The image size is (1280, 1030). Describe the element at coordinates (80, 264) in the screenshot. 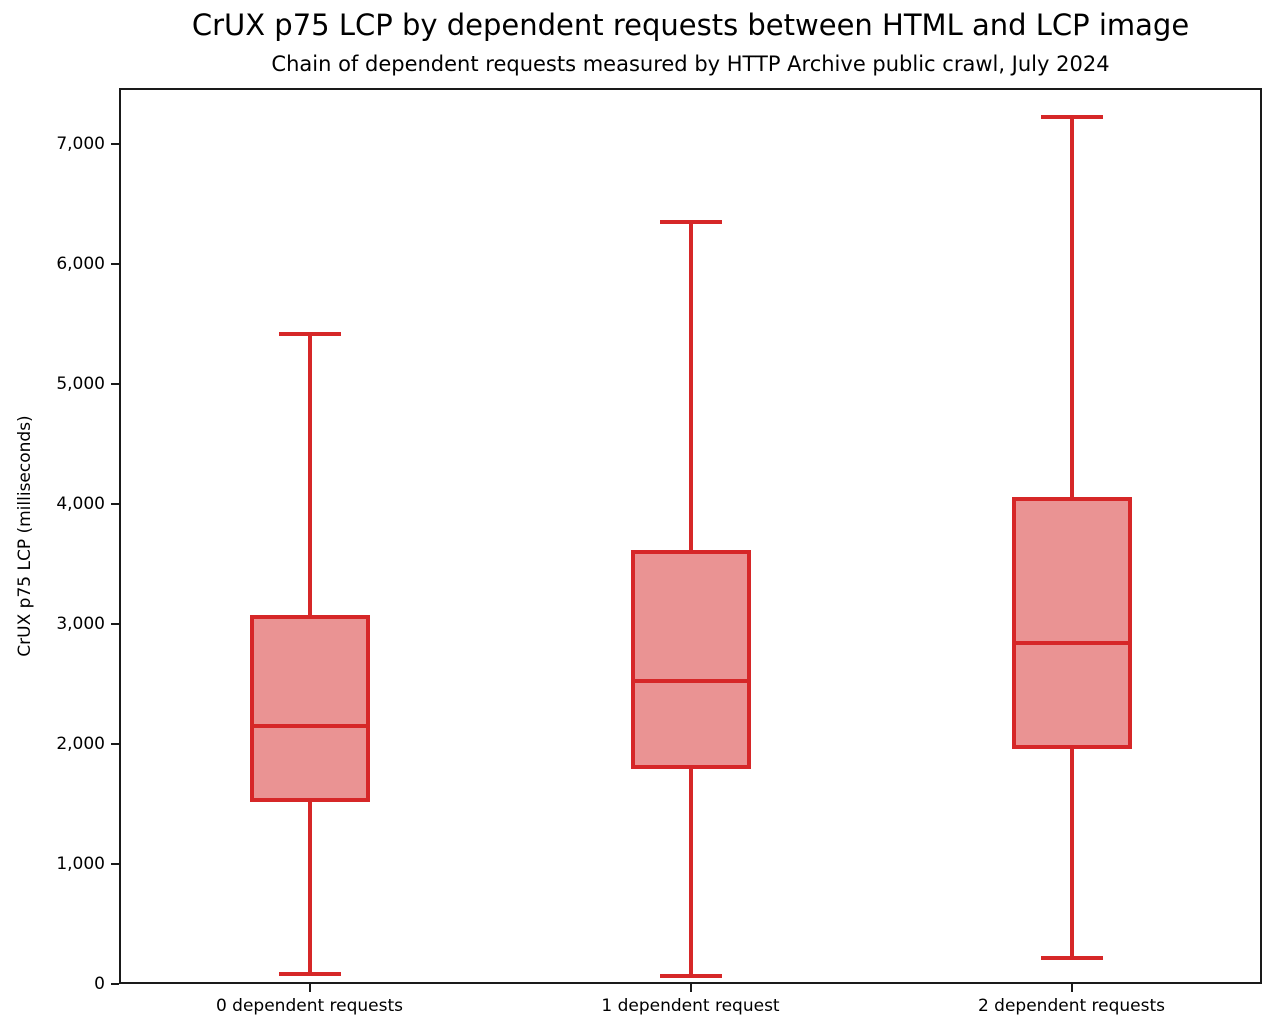

I see `y-tick-label: 6,000` at that location.